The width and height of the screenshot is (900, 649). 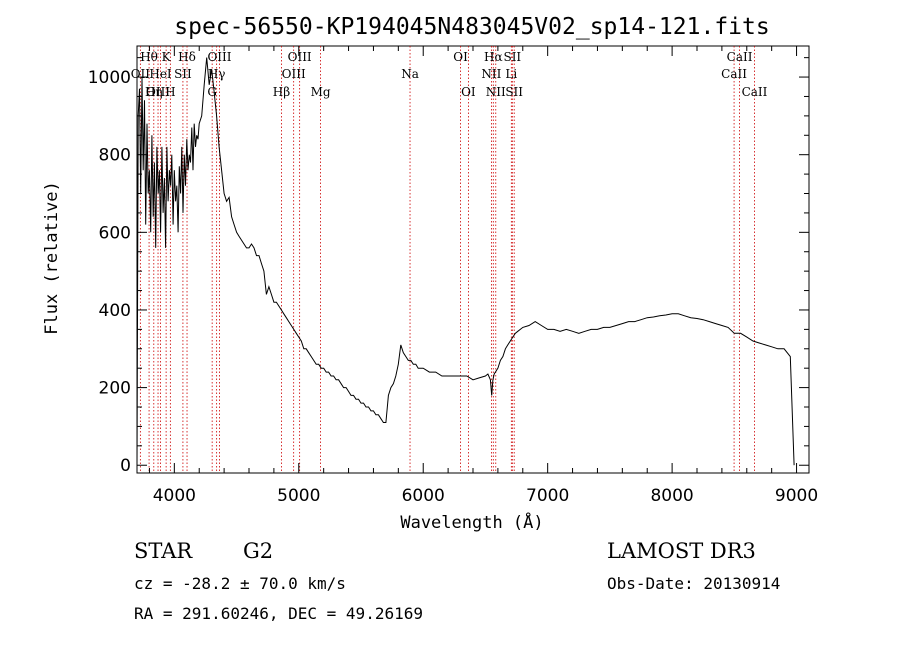 I want to click on y-tick-label: 400, so click(x=115, y=311).